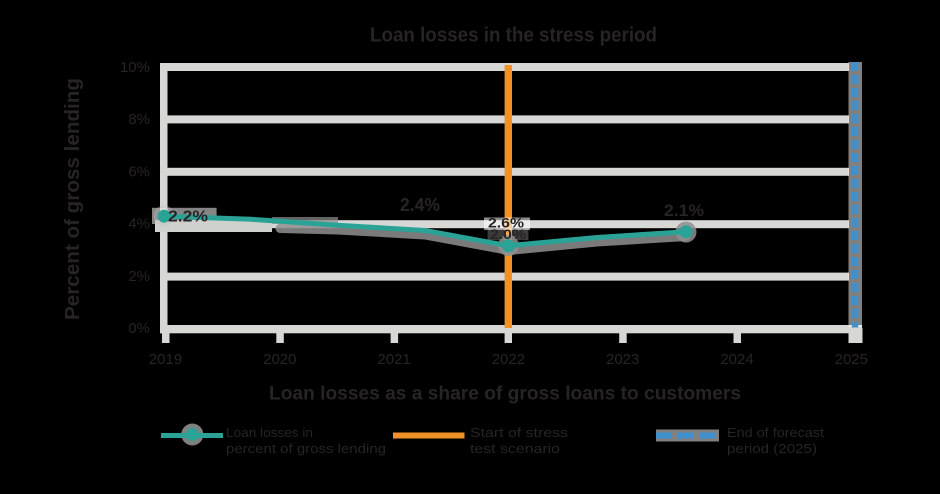 This screenshot has height=494, width=940. Describe the element at coordinates (306, 448) in the screenshot. I see `svg-text: percent of gross lending` at that location.